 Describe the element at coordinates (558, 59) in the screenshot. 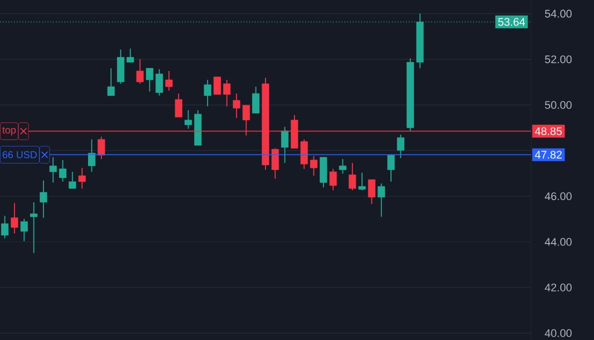

I see `y-tick-label: 52.00` at that location.